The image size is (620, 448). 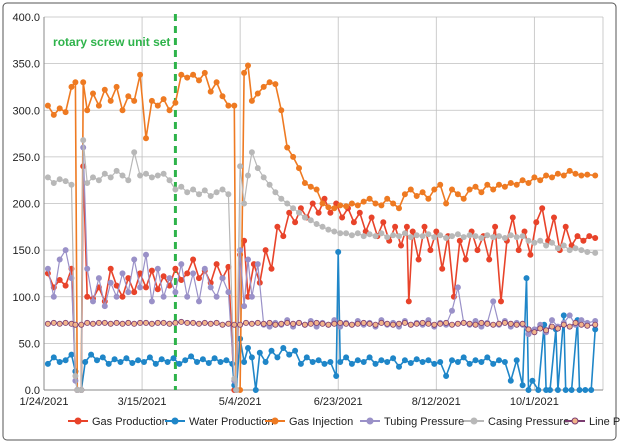 What do you see at coordinates (130, 422) in the screenshot?
I see `legend-label: Gas Production` at bounding box center [130, 422].